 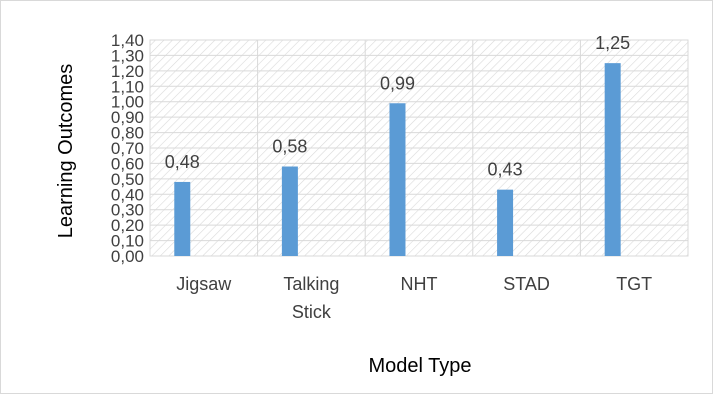 I want to click on x-tick-label: TGT, so click(x=634, y=284).